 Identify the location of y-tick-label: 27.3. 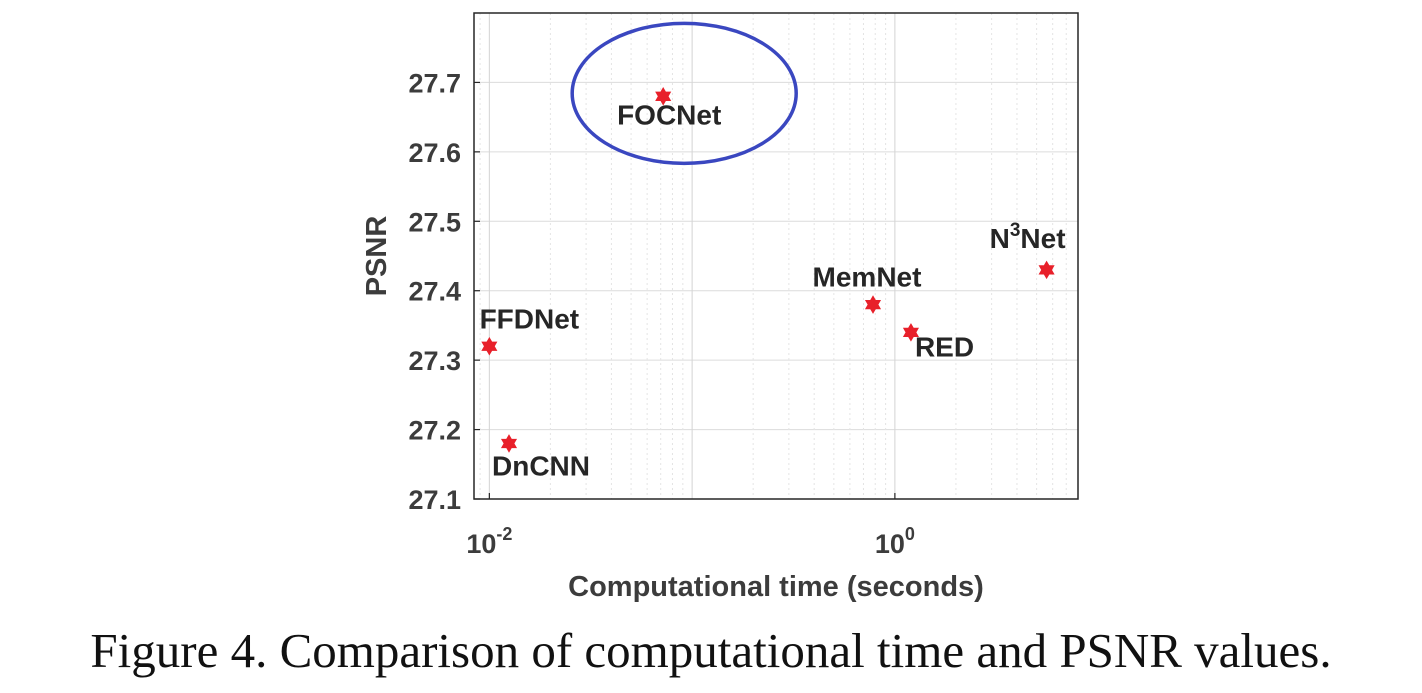
(434, 361).